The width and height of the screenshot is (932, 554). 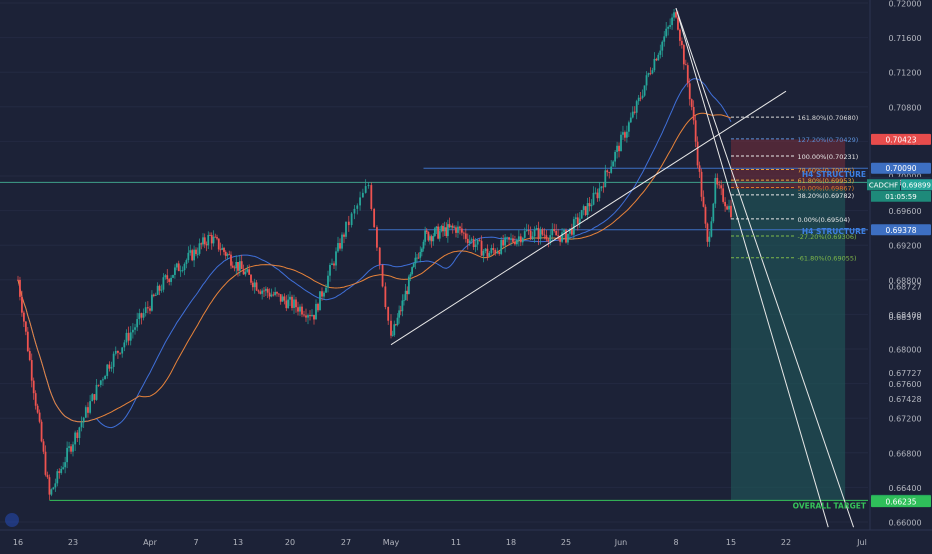 What do you see at coordinates (18, 542) in the screenshot?
I see `x-tick-label: 16` at bounding box center [18, 542].